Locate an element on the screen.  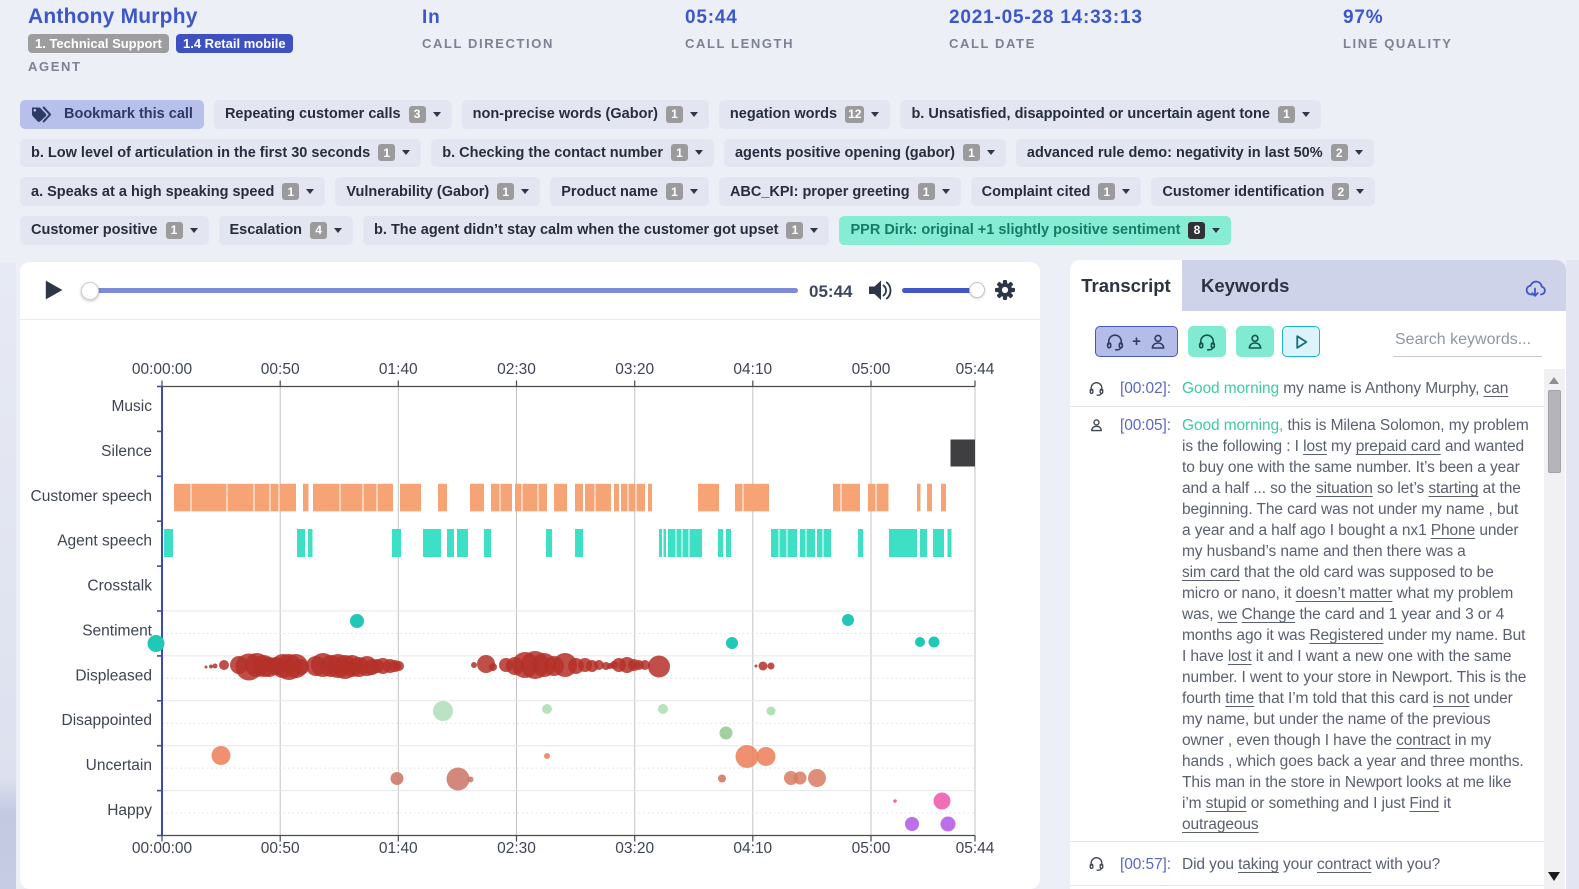
svg-text: Sentiment is located at coordinates (117, 631).